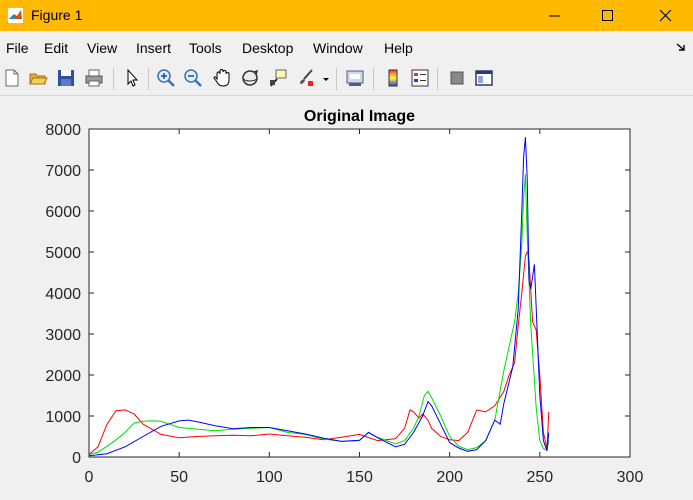 Image resolution: width=693 pixels, height=500 pixels. I want to click on close-button, so click(666, 15).